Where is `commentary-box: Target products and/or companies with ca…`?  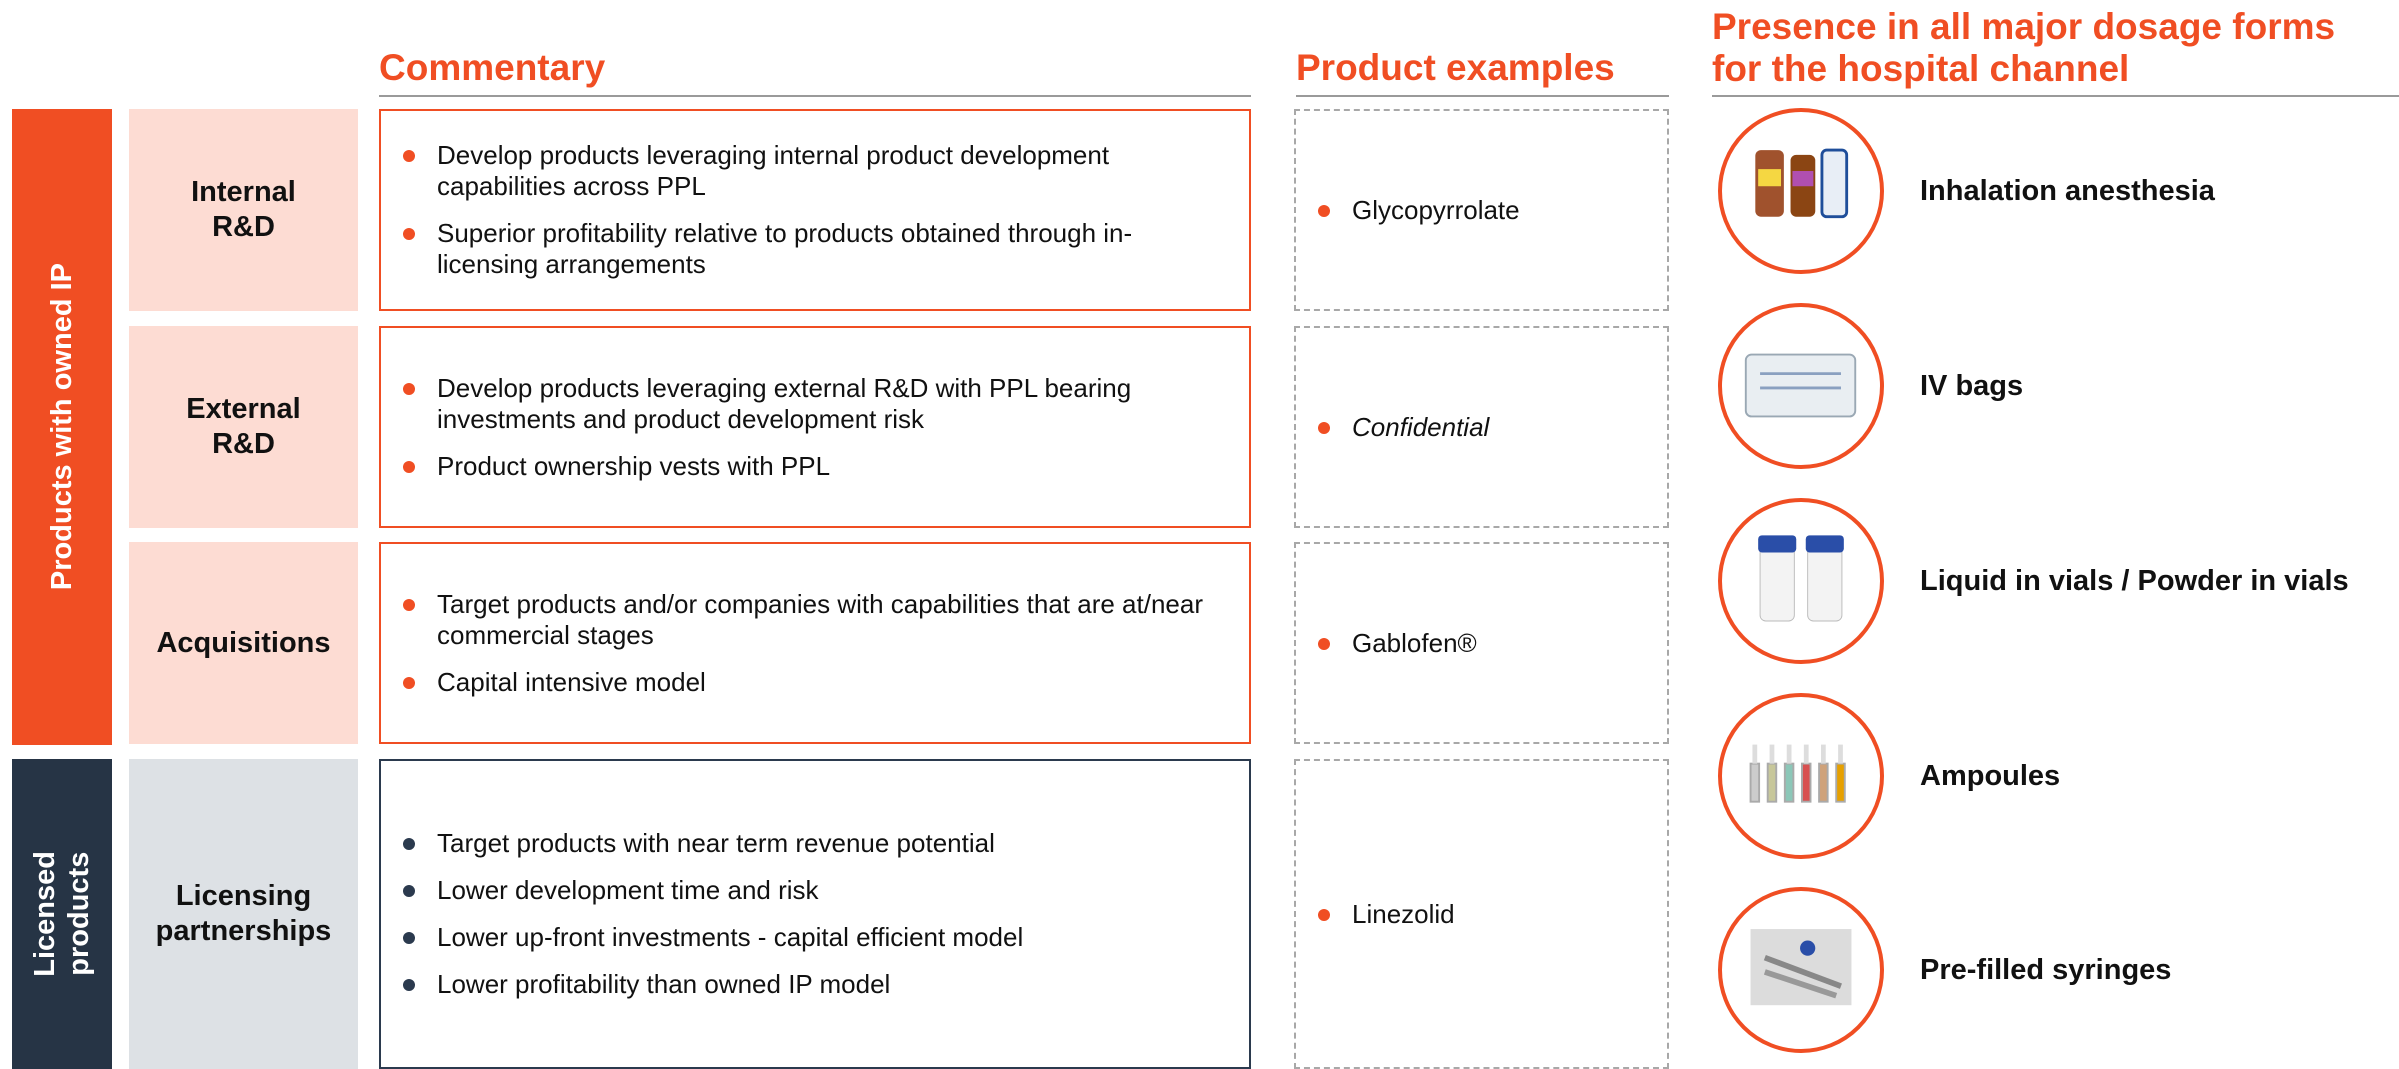
commentary-box: Target products and/or companies with ca… is located at coordinates (815, 643).